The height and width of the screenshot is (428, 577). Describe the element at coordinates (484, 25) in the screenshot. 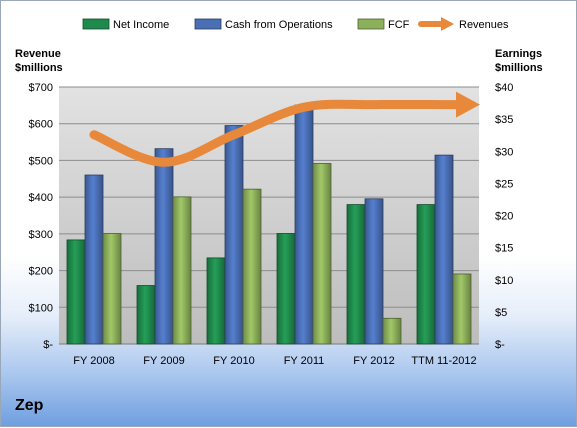

I see `legend-label: Revenues` at that location.